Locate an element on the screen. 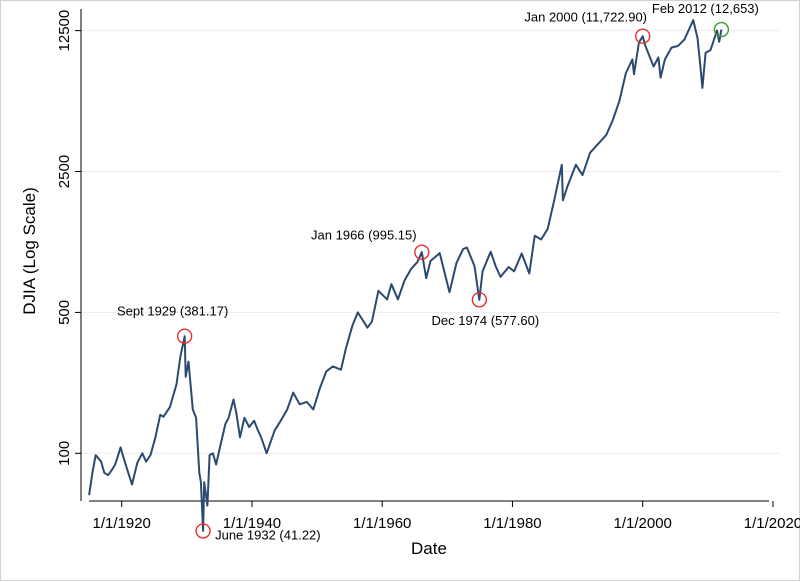 Image resolution: width=800 pixels, height=582 pixels. y-tick-label: 500 is located at coordinates (64, 312).